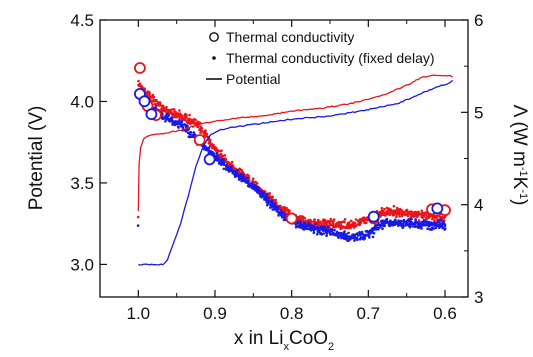  Describe the element at coordinates (214, 58) in the screenshot. I see `legend-marker-dot` at that location.